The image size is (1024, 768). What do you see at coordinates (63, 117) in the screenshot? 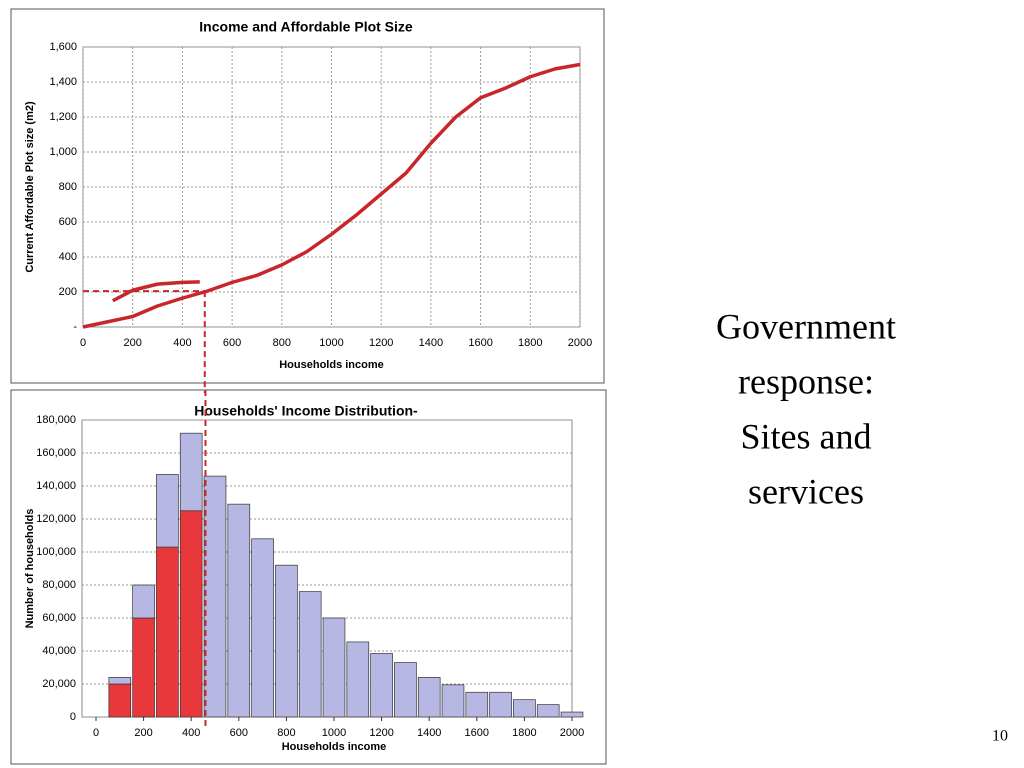
I see `y-tick-label: 1,200` at bounding box center [63, 117].